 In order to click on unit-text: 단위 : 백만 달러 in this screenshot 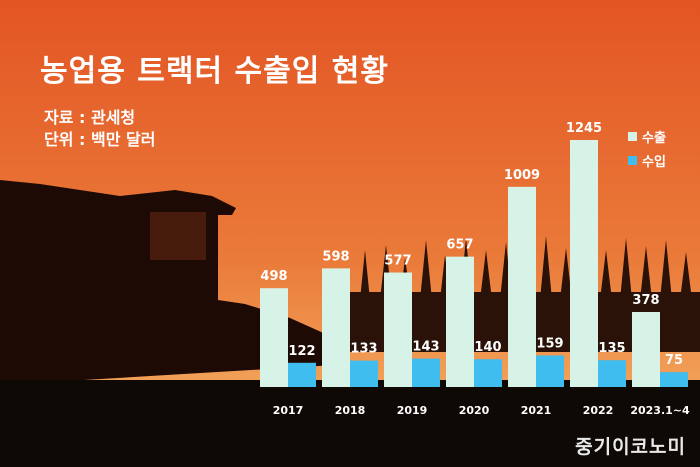, I will do `click(100, 139)`.